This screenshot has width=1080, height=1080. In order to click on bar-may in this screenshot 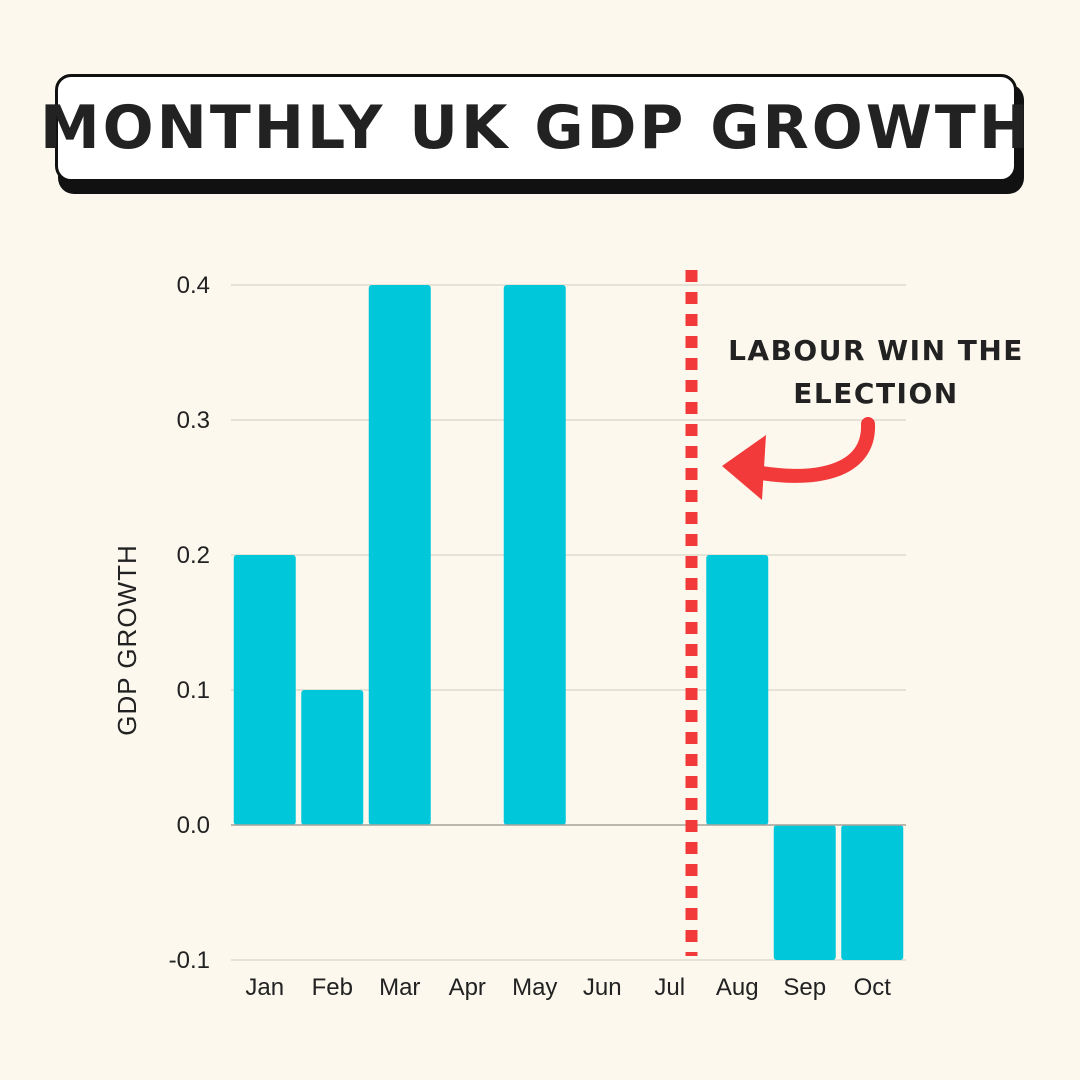, I will do `click(534, 555)`.